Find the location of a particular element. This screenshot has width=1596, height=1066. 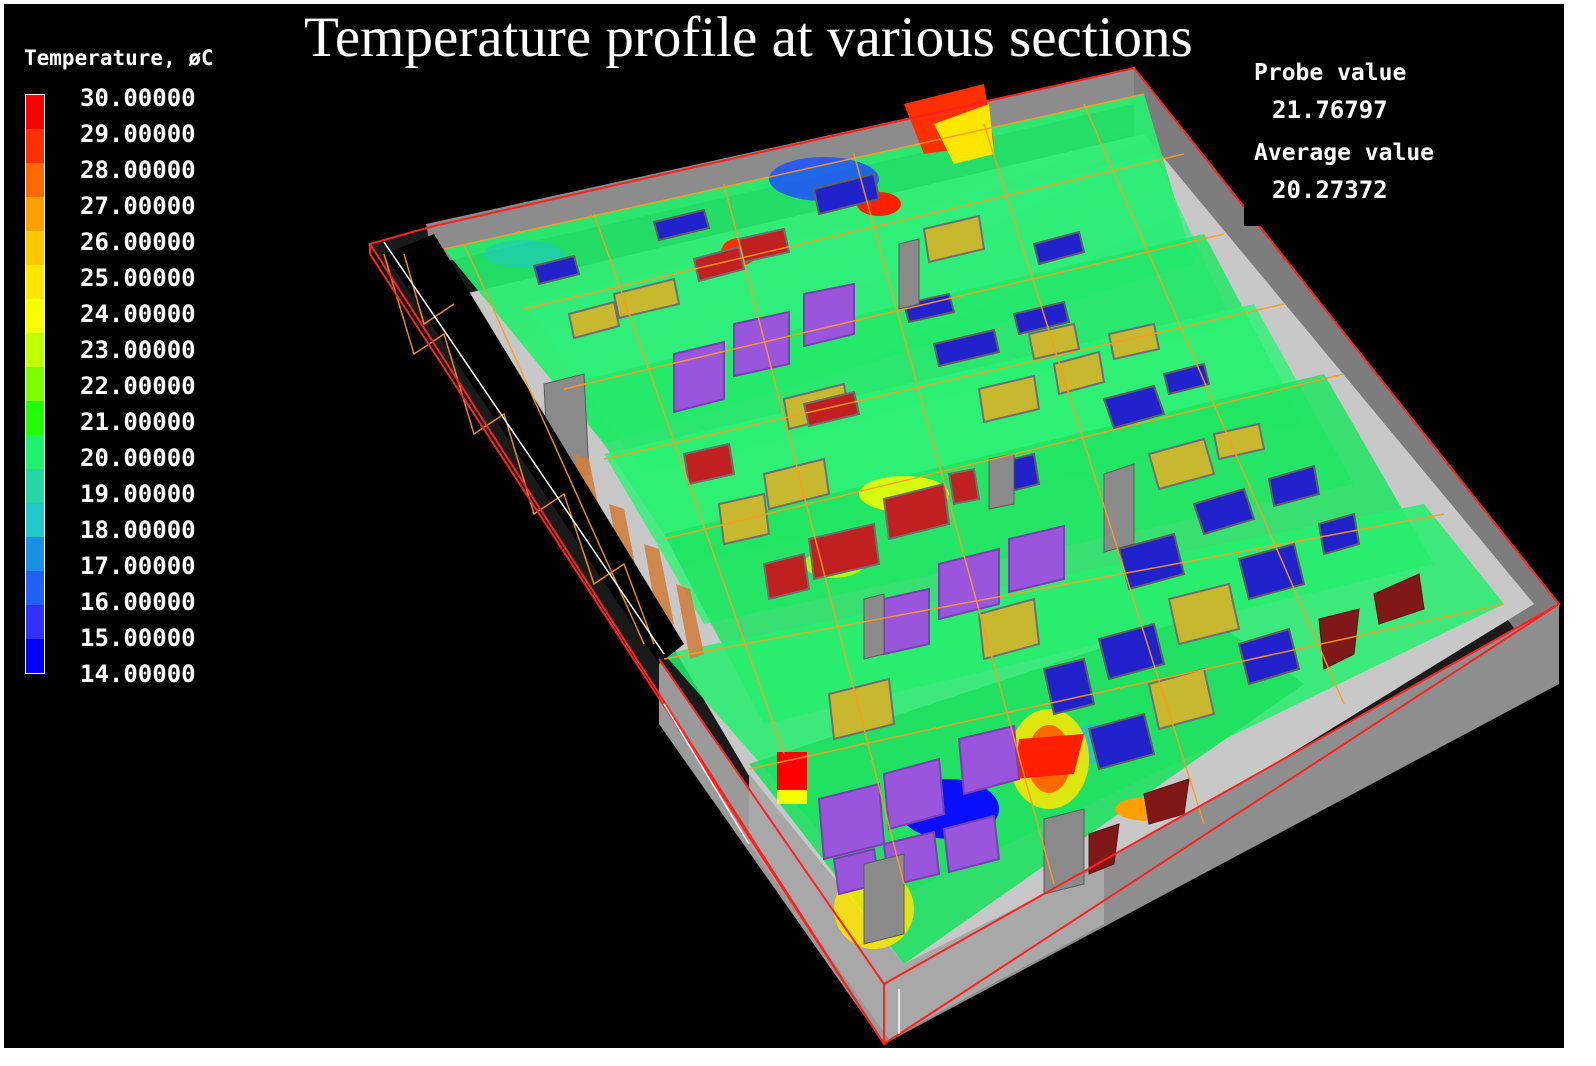

legend-title: Temperature, øC is located at coordinates (119, 58).